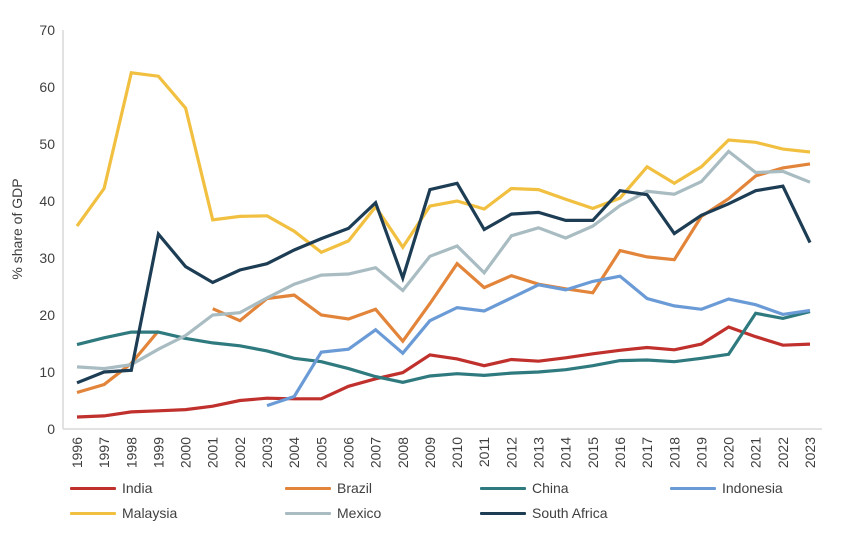 The image size is (850, 549). What do you see at coordinates (511, 452) in the screenshot?
I see `x-tick-label: 2012` at bounding box center [511, 452].